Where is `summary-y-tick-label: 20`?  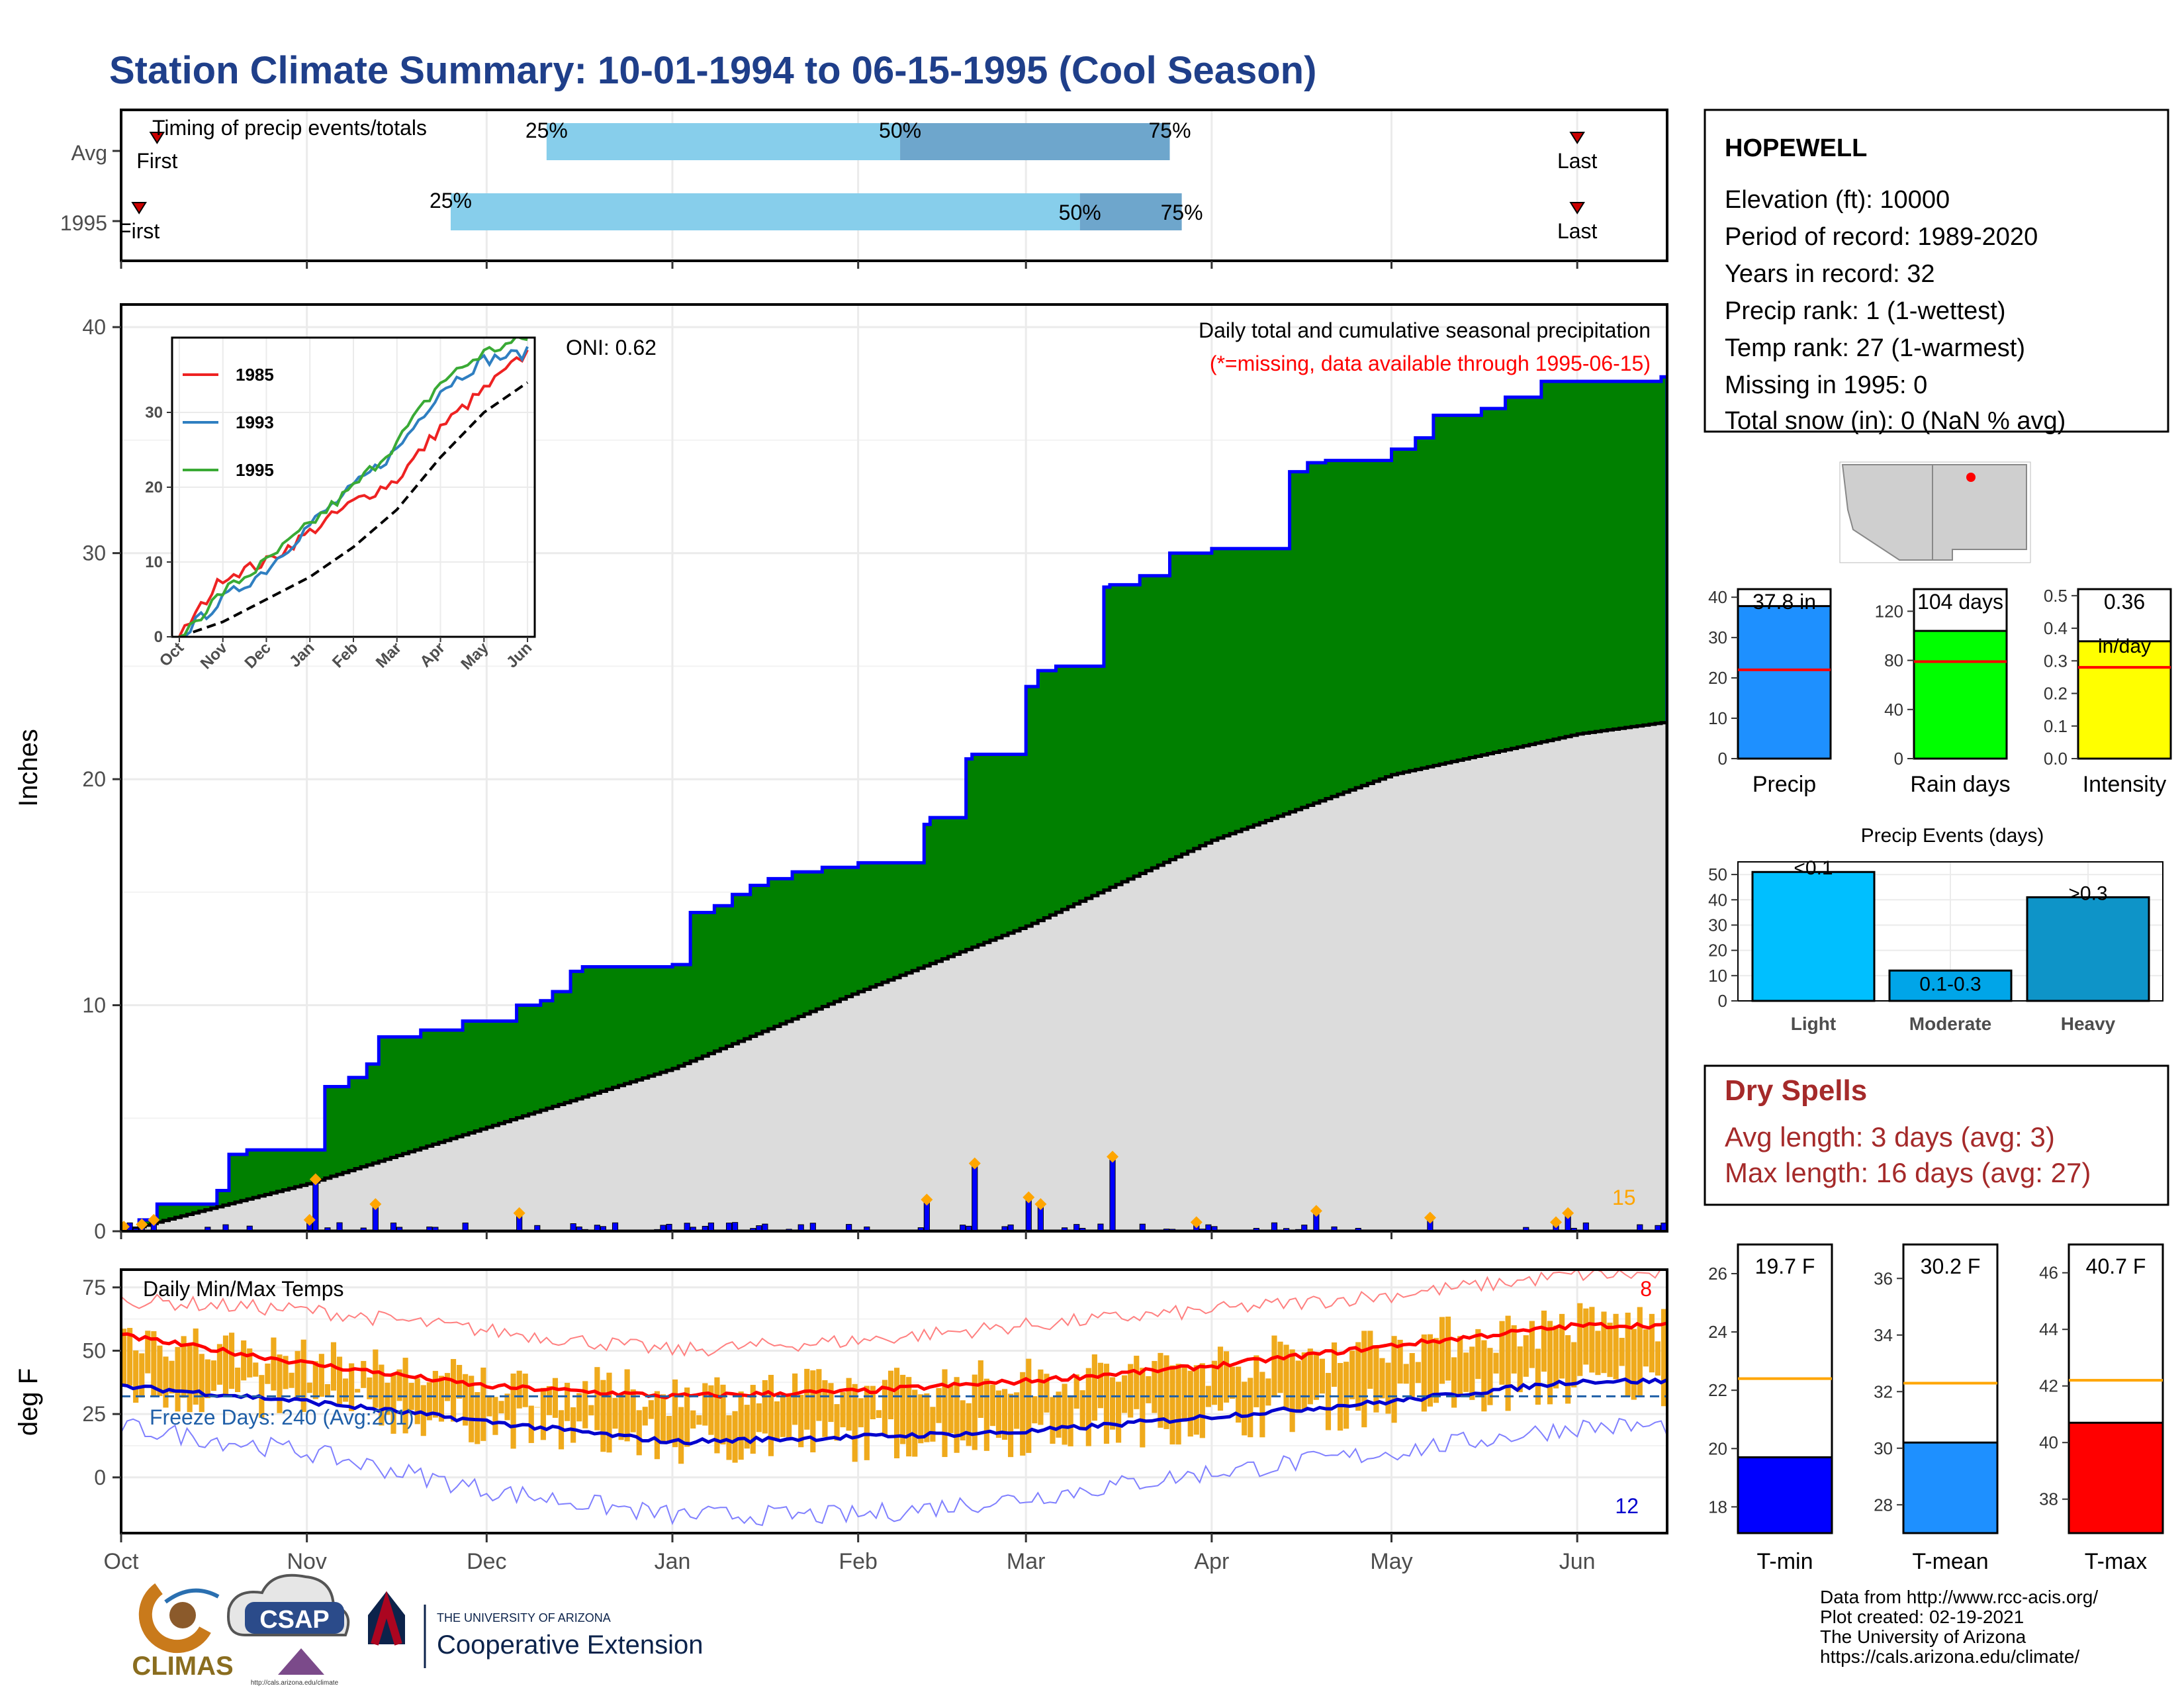 summary-y-tick-label: 20 is located at coordinates (1718, 678).